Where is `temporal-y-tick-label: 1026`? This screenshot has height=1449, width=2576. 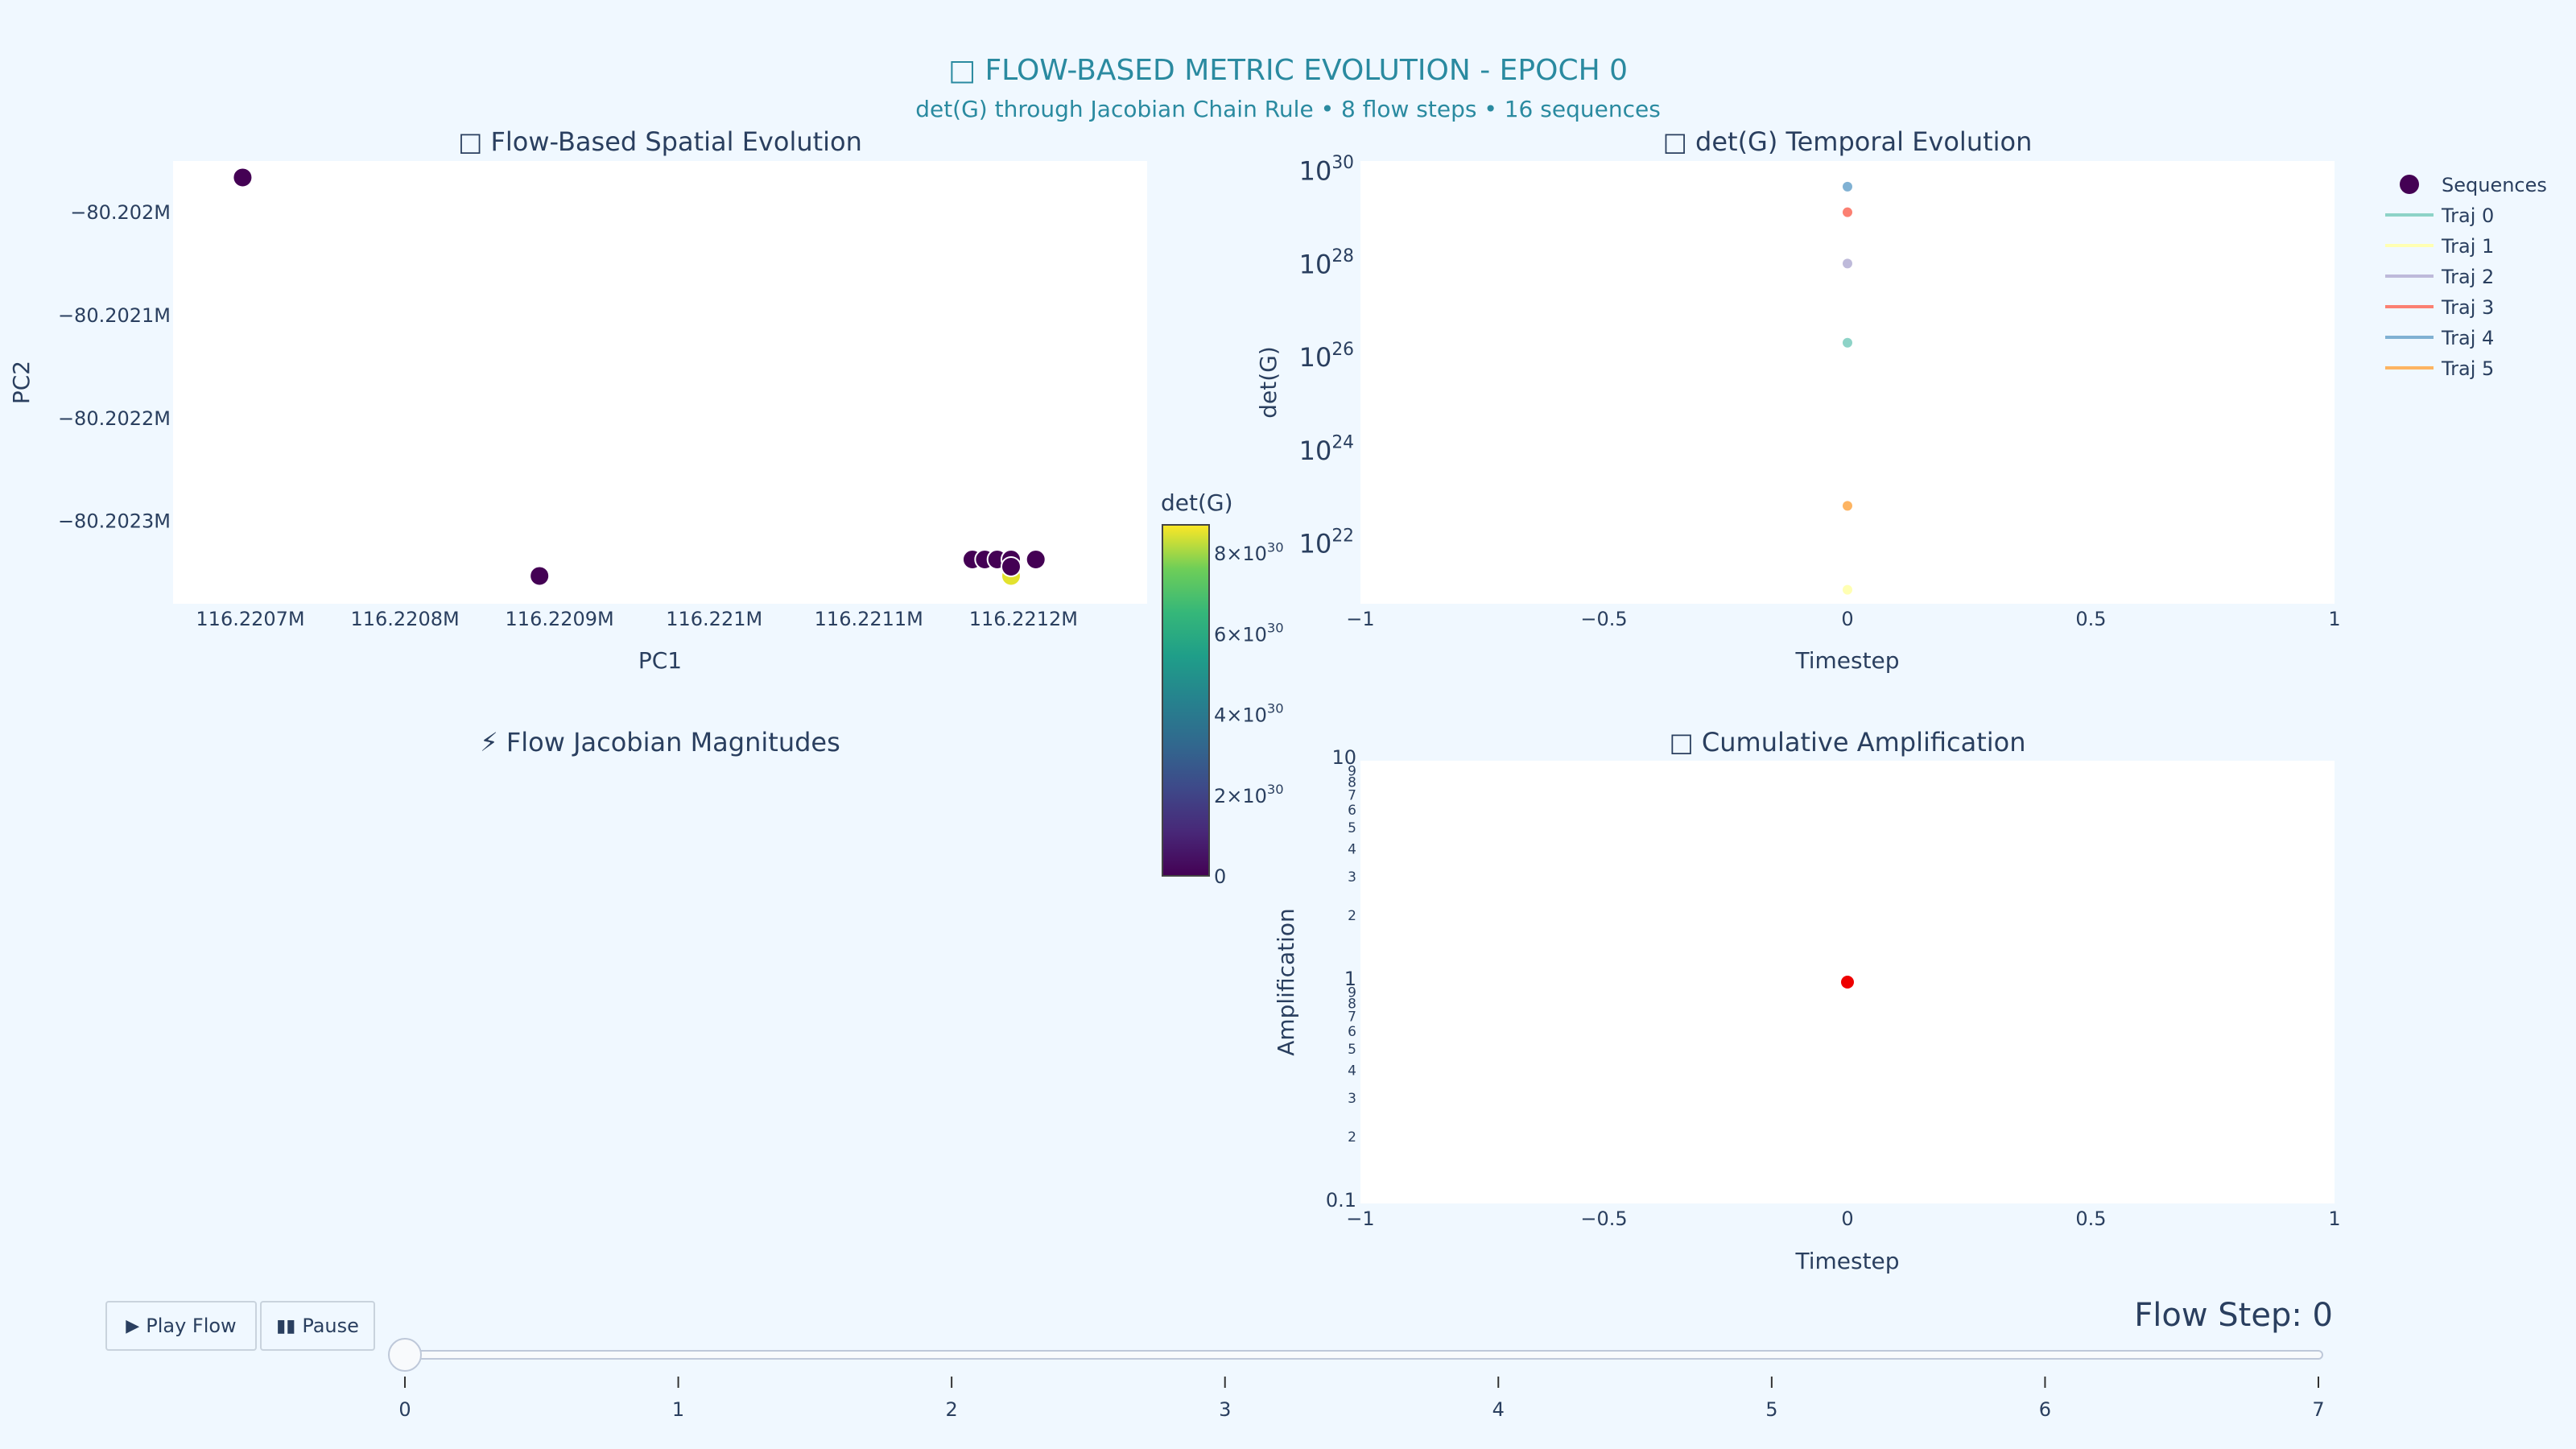 temporal-y-tick-label: 1026 is located at coordinates (1326, 356).